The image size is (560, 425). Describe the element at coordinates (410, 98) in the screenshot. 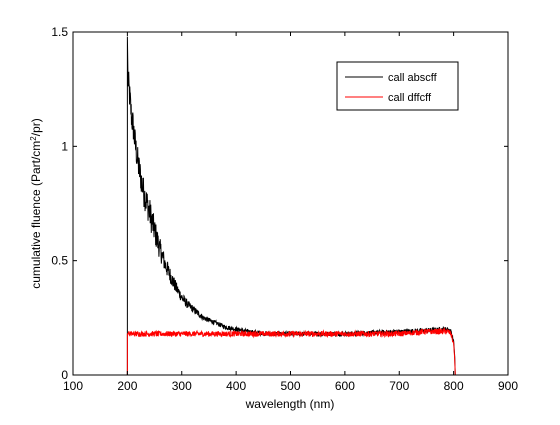

I see `legend-label-dffcff: call dffcff` at that location.